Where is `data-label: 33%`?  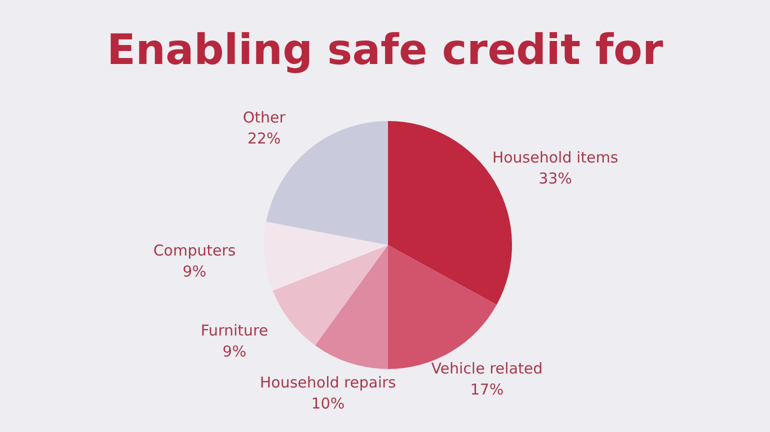
data-label: 33% is located at coordinates (555, 179).